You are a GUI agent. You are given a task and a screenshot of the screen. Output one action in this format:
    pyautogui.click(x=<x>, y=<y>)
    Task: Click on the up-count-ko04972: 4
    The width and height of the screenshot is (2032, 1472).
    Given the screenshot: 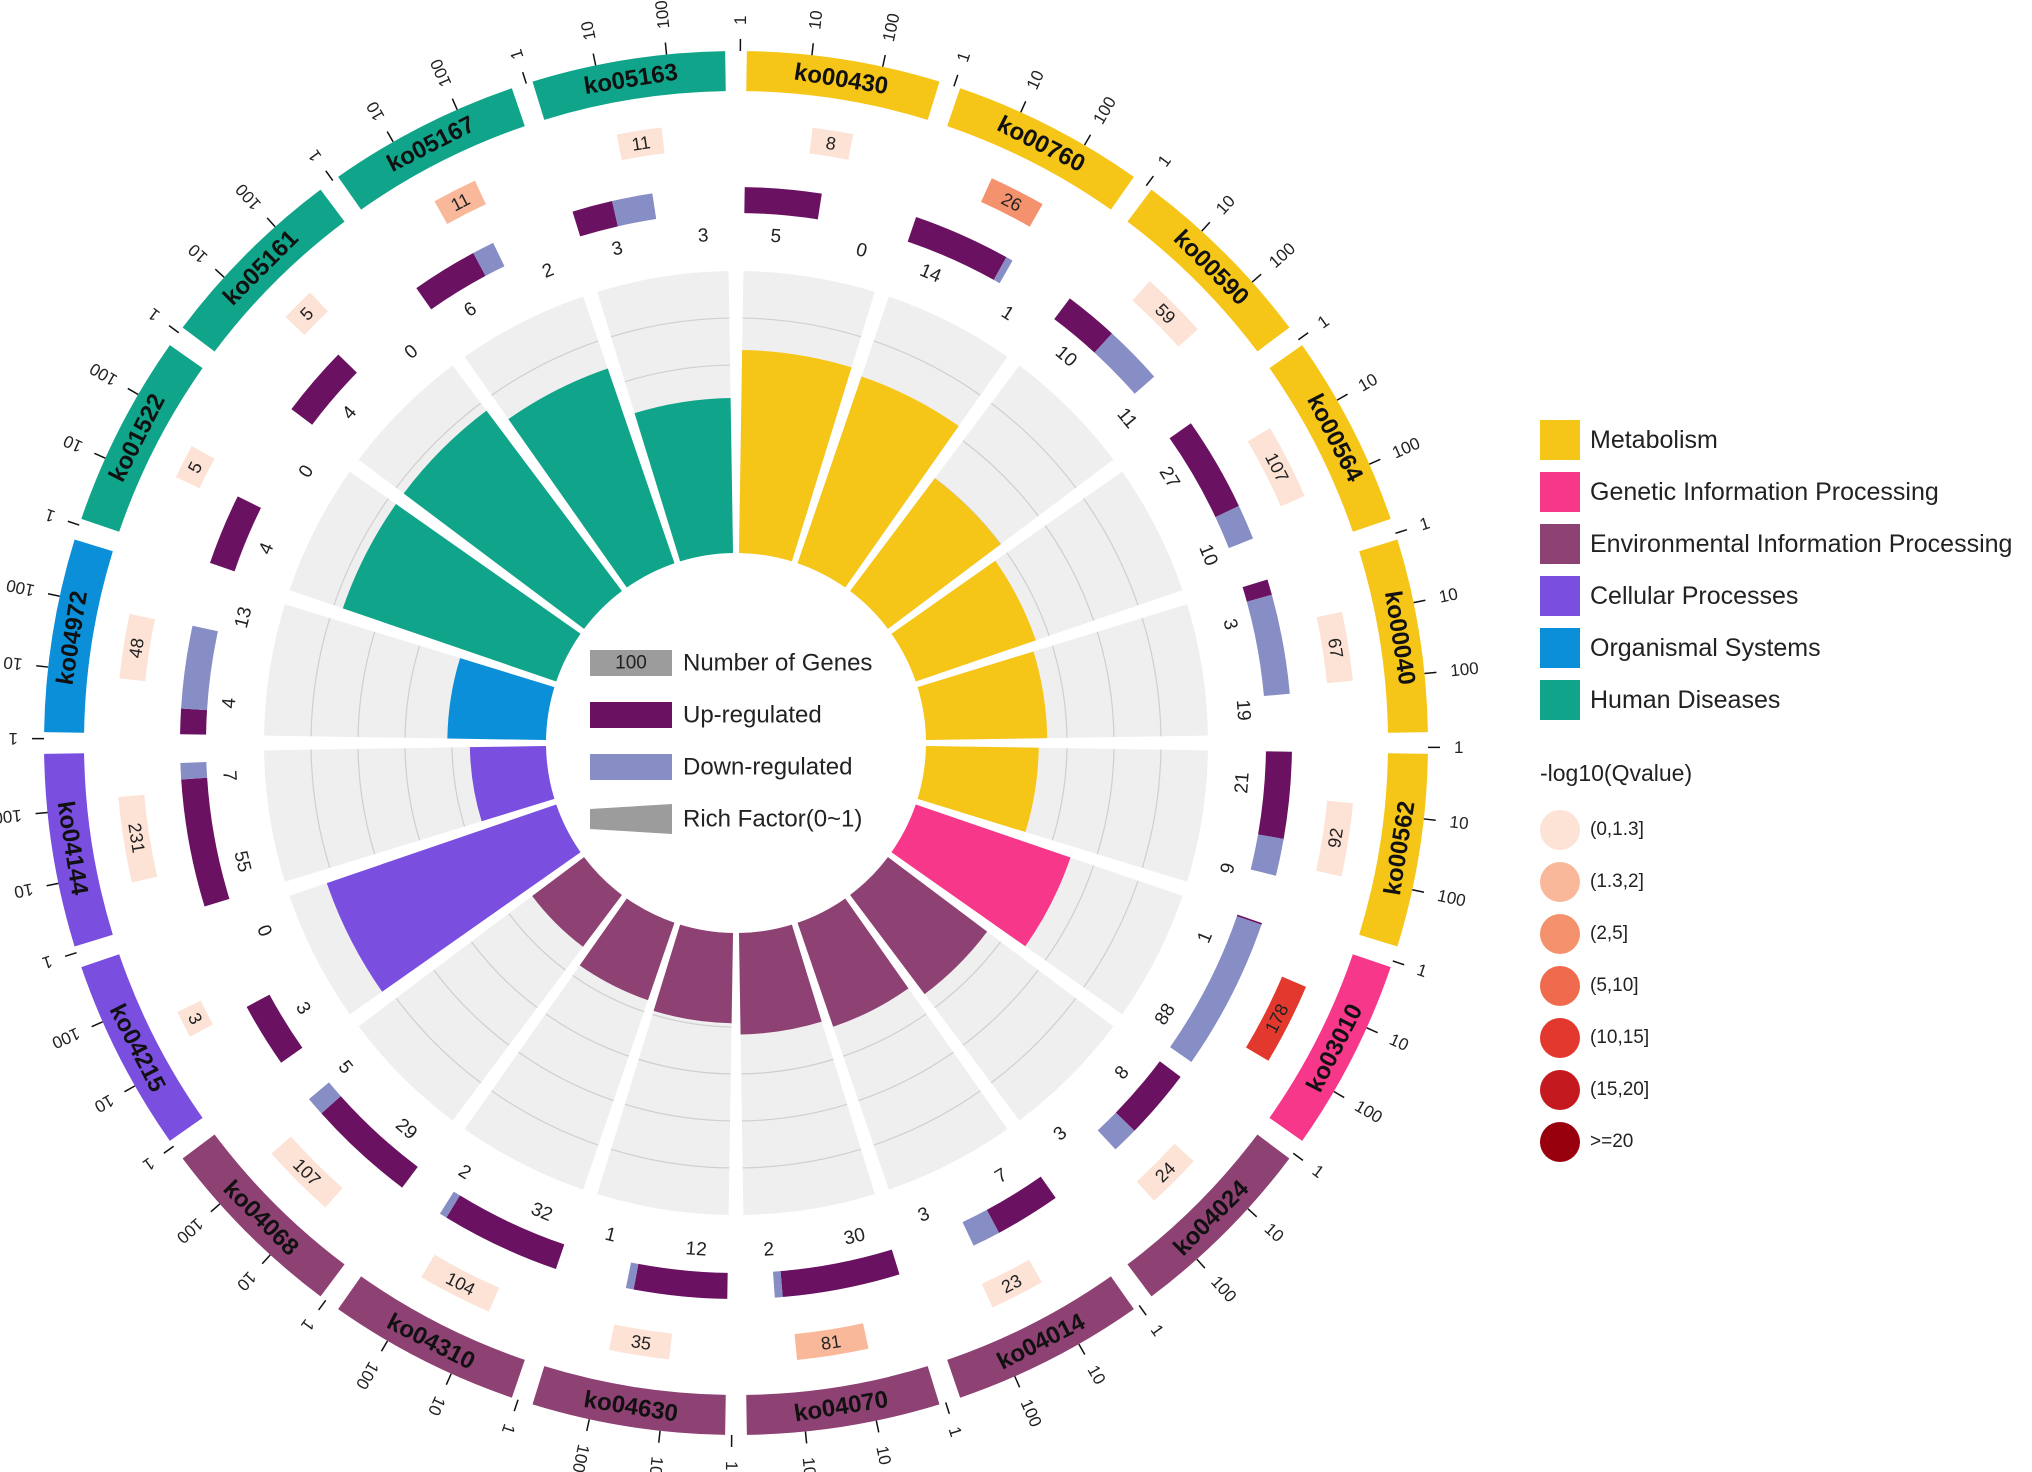 What is the action you would take?
    pyautogui.click(x=230, y=703)
    